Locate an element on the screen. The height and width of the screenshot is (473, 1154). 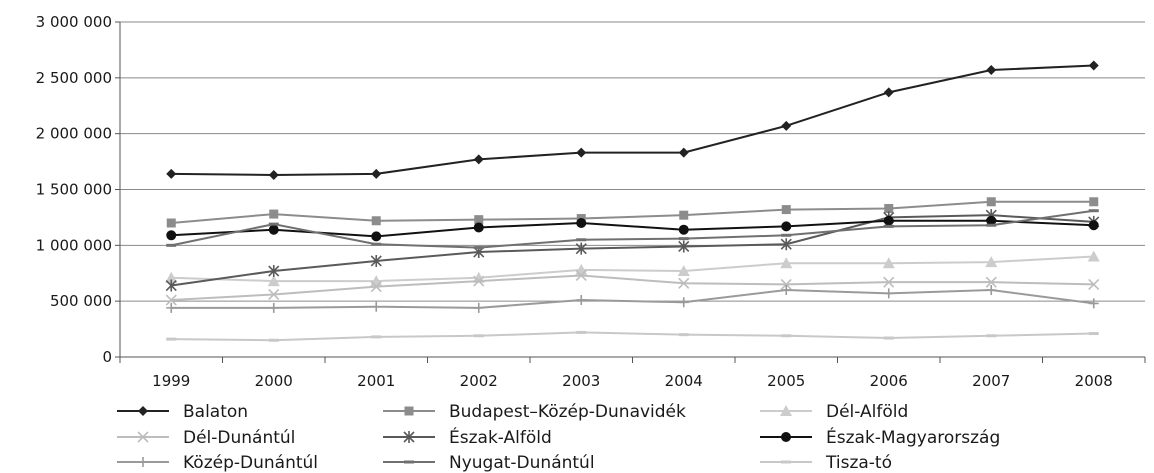
x-tick-label: 2005 is located at coordinates (786, 381).